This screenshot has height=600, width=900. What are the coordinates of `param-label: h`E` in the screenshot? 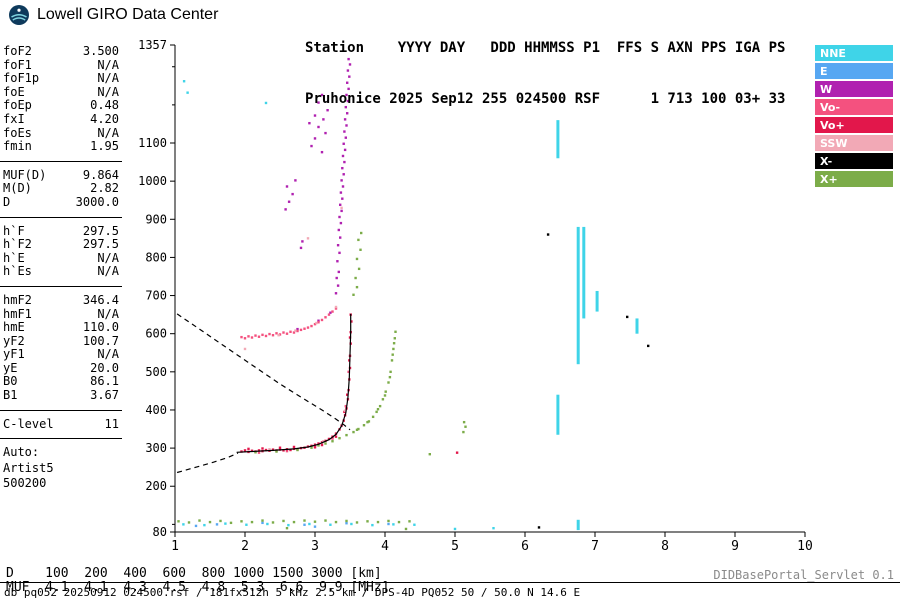 It's located at (14, 257).